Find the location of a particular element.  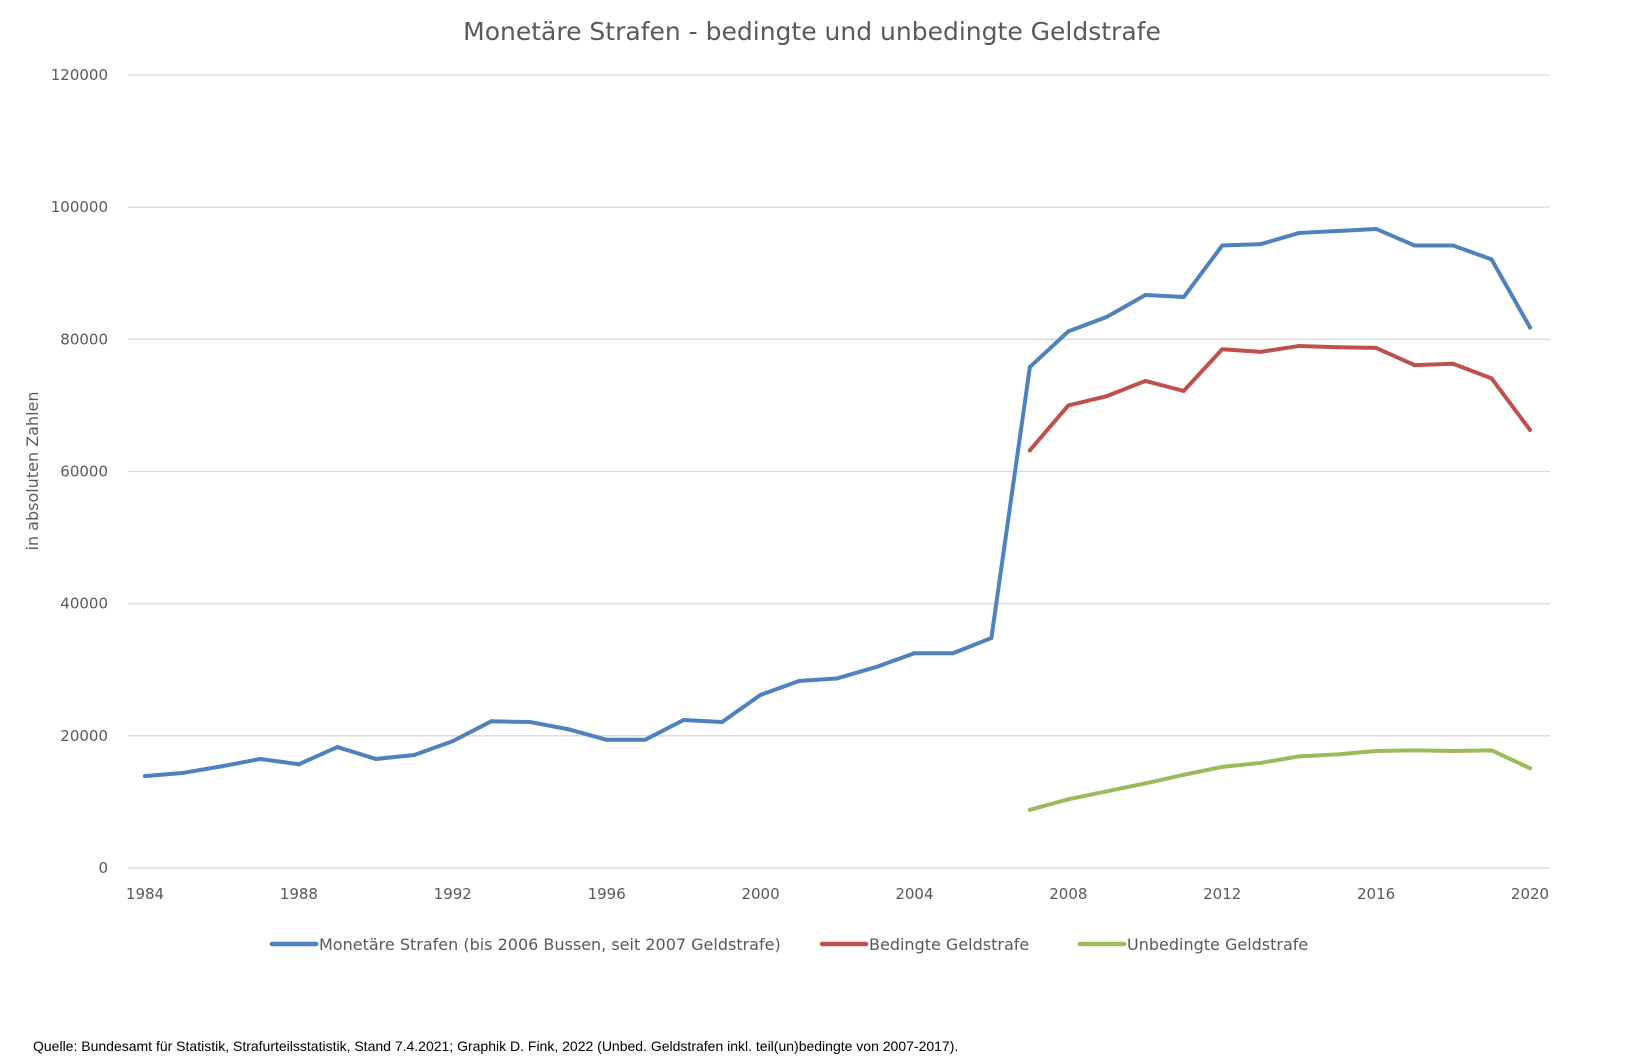

x-tick-label: 2012 is located at coordinates (1222, 894).